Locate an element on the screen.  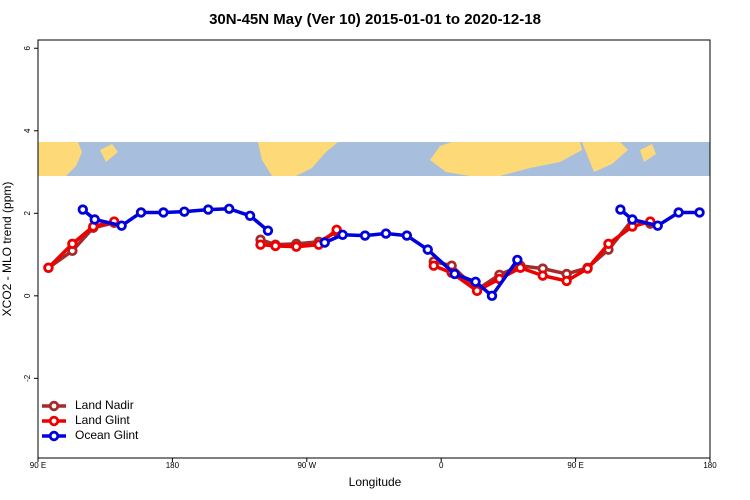
y-axis-label: XCO2 - MLO trend (ppm) is located at coordinates (7, 249).